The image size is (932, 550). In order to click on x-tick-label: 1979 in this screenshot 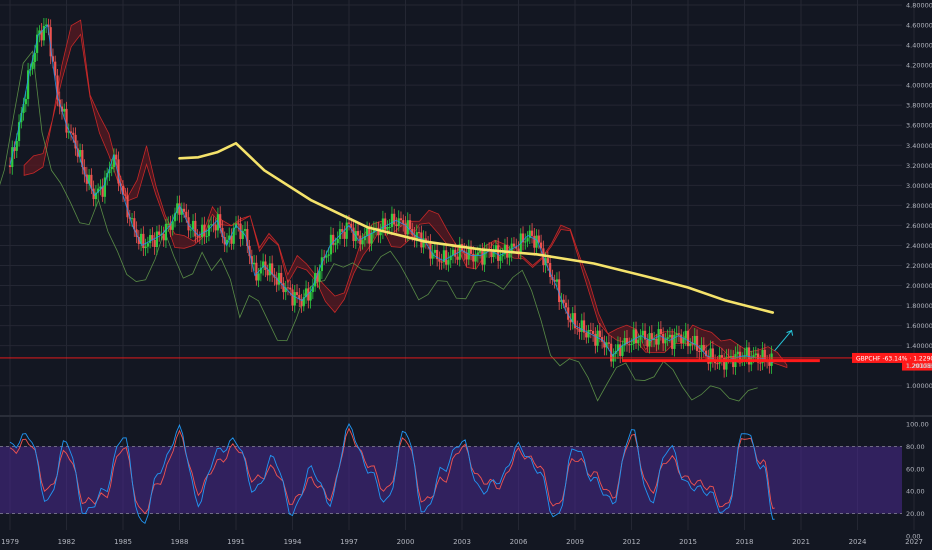, I will do `click(10, 542)`.